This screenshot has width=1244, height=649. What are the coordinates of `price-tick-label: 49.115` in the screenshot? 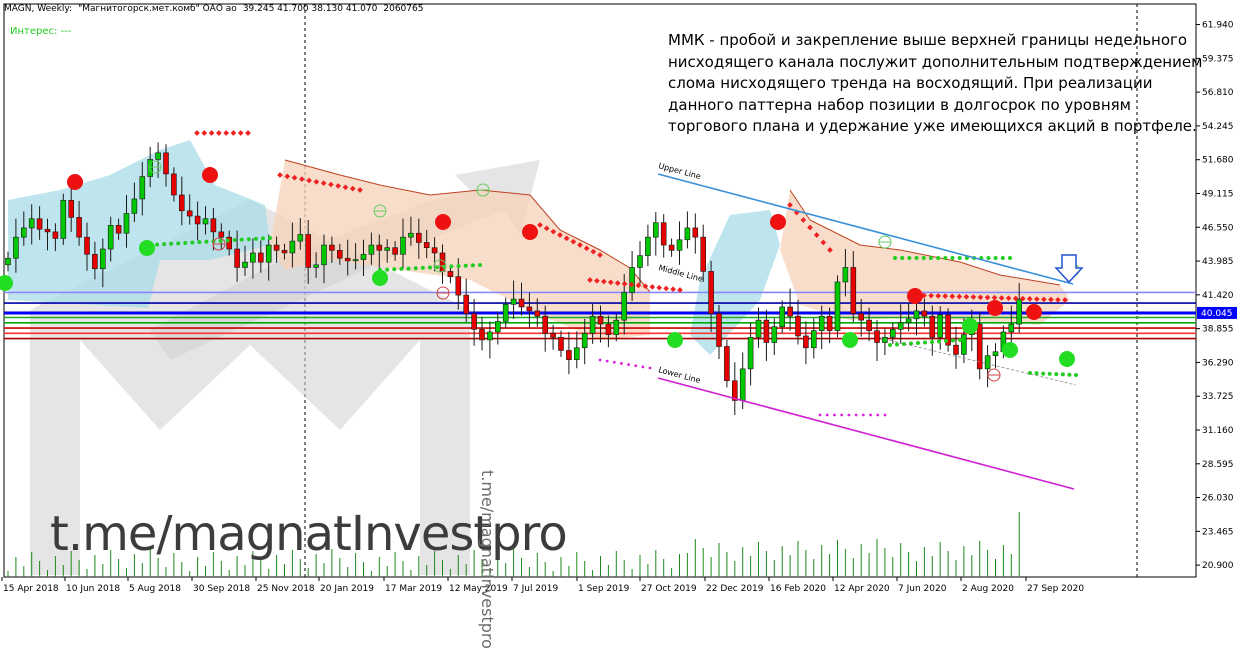 It's located at (1218, 194).